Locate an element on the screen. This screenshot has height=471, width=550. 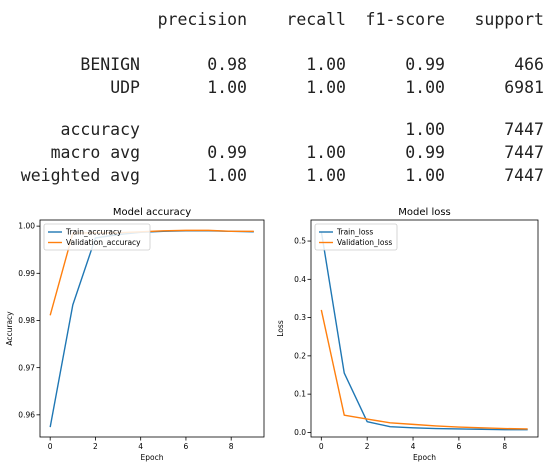
y-tick-label: 0.2 is located at coordinates (300, 355).